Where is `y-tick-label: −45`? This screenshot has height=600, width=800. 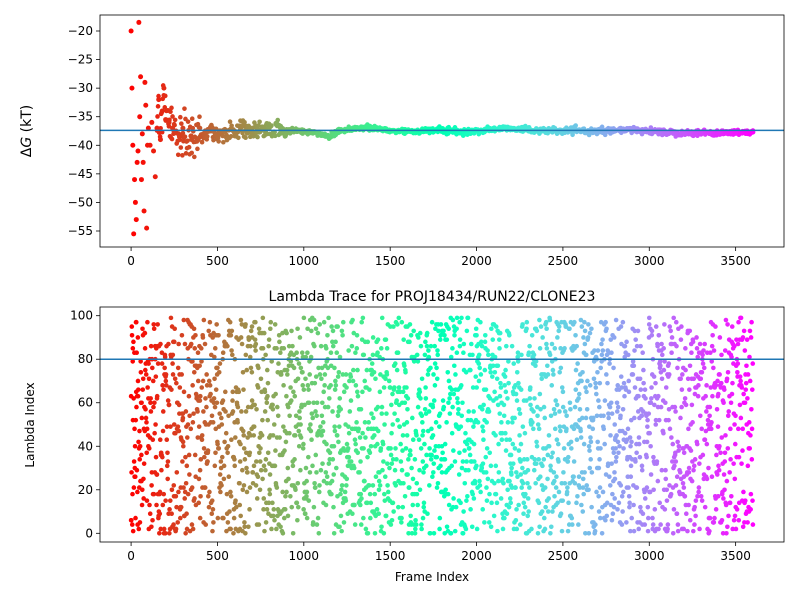
y-tick-label: −45 is located at coordinates (80, 174).